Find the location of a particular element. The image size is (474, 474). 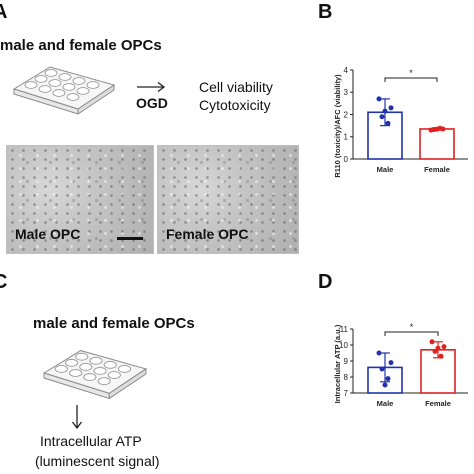

micrograph-male-opc: Male OPC is located at coordinates (80, 199).